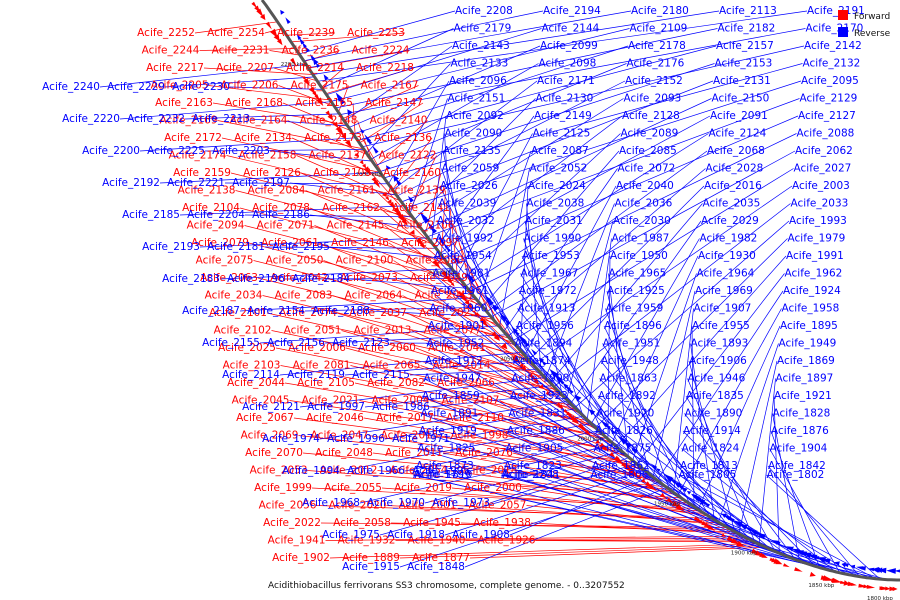 The image size is (900, 600). What do you see at coordinates (721, 326) in the screenshot?
I see `gene-label: Acife_1955` at bounding box center [721, 326].